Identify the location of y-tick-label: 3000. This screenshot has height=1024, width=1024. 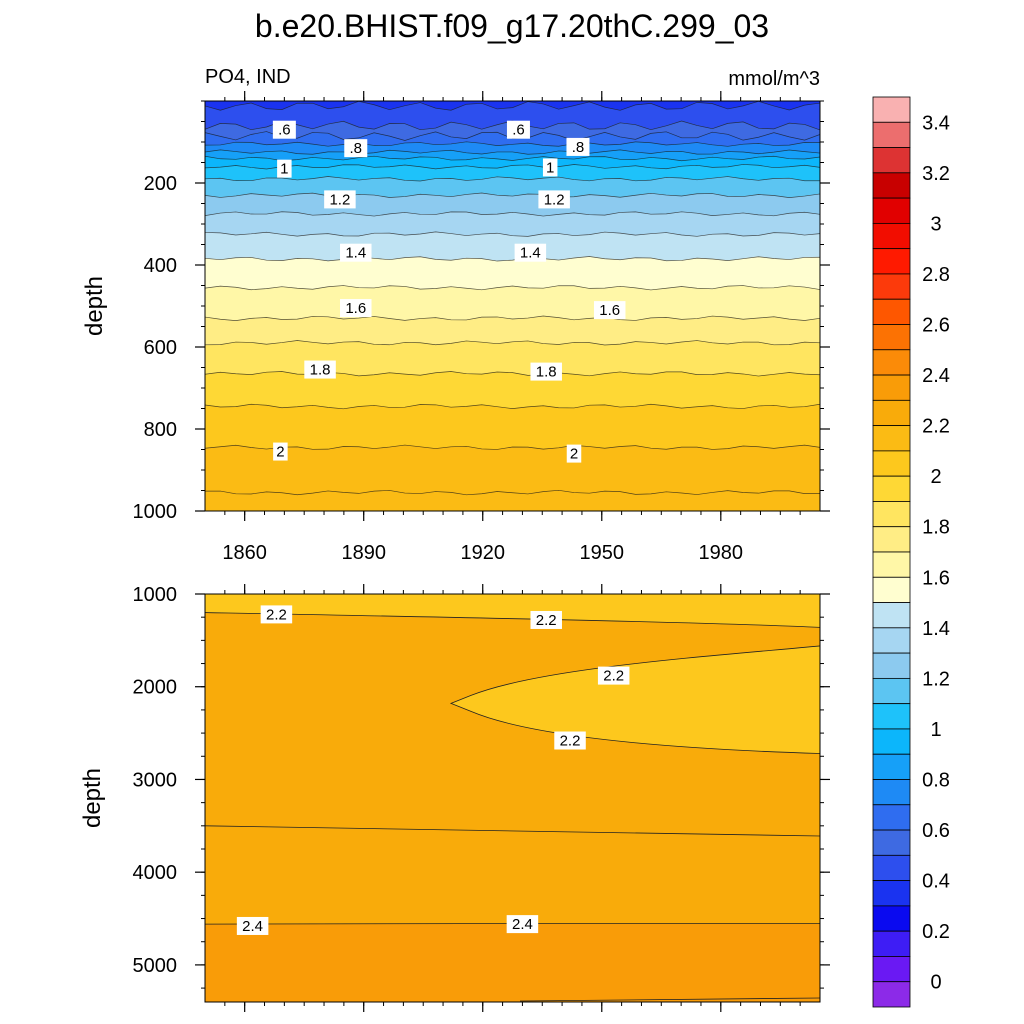
(155, 780).